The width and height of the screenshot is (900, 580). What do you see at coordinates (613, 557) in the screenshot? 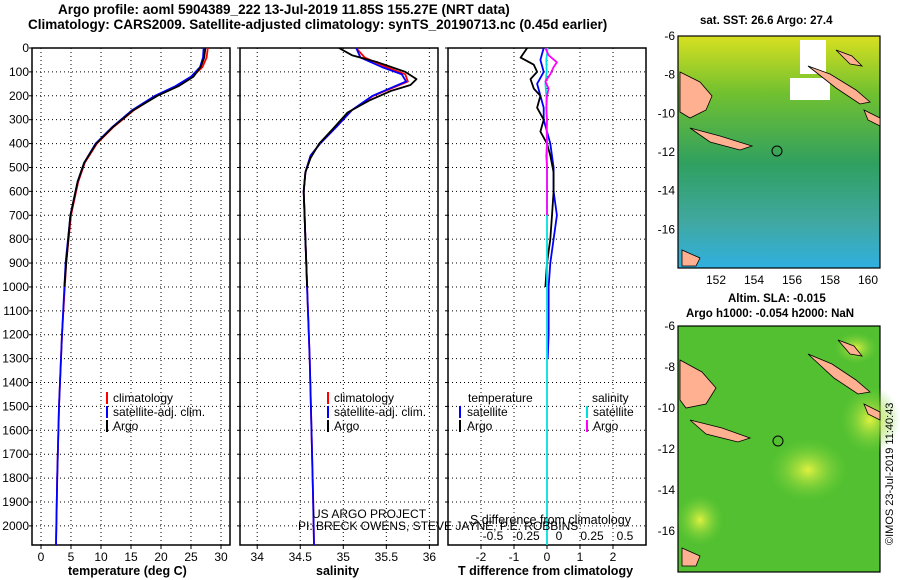
I see `x-tick-label: 2` at bounding box center [613, 557].